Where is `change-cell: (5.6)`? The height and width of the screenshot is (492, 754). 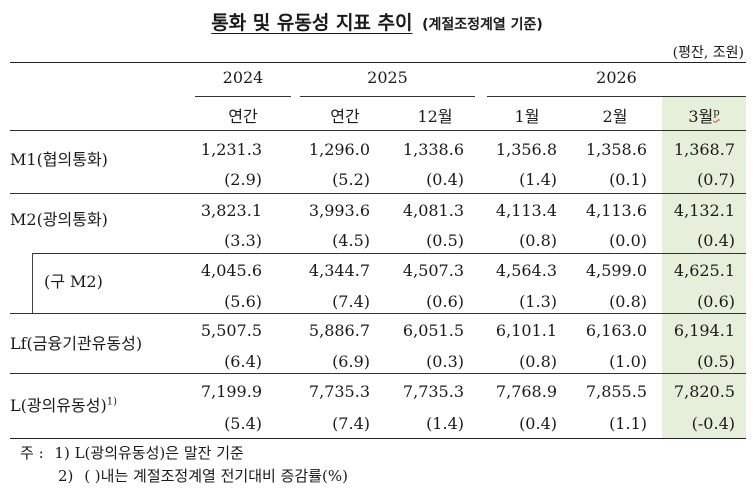
change-cell: (5.6) is located at coordinates (243, 301).